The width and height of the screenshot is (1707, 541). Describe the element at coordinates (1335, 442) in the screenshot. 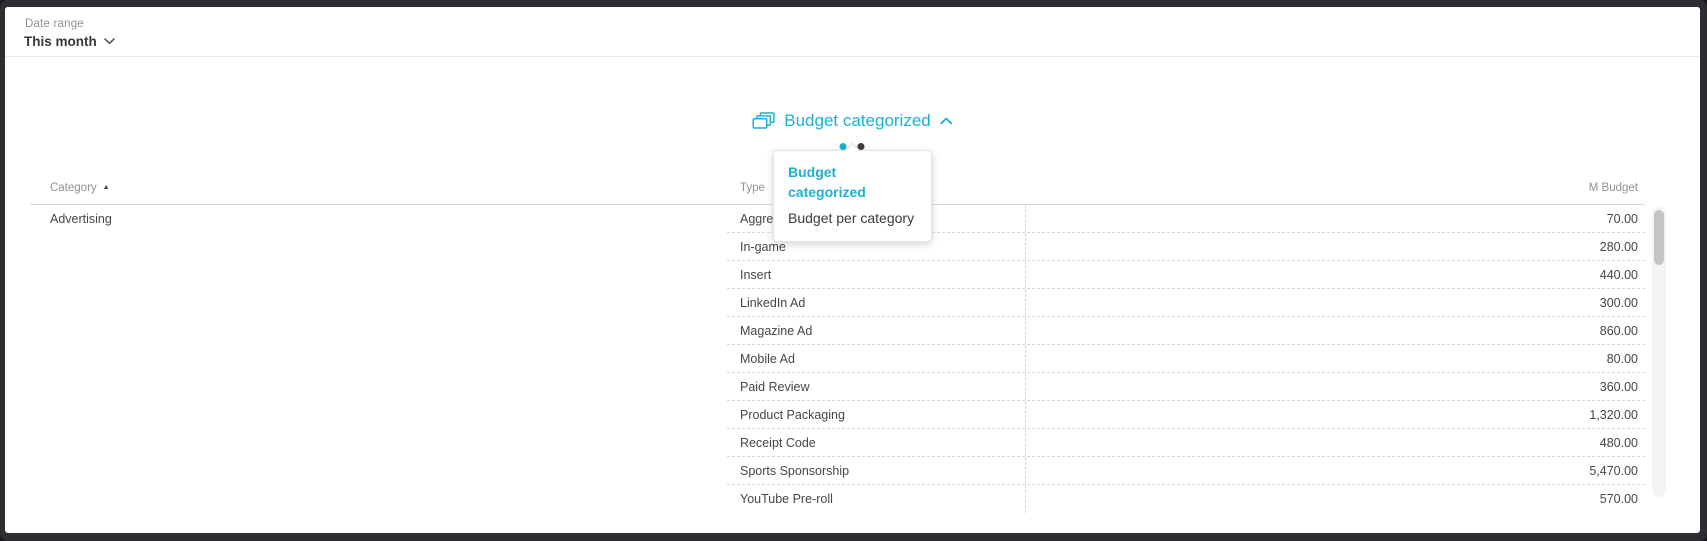

I see `budget-cell: 480.00` at that location.